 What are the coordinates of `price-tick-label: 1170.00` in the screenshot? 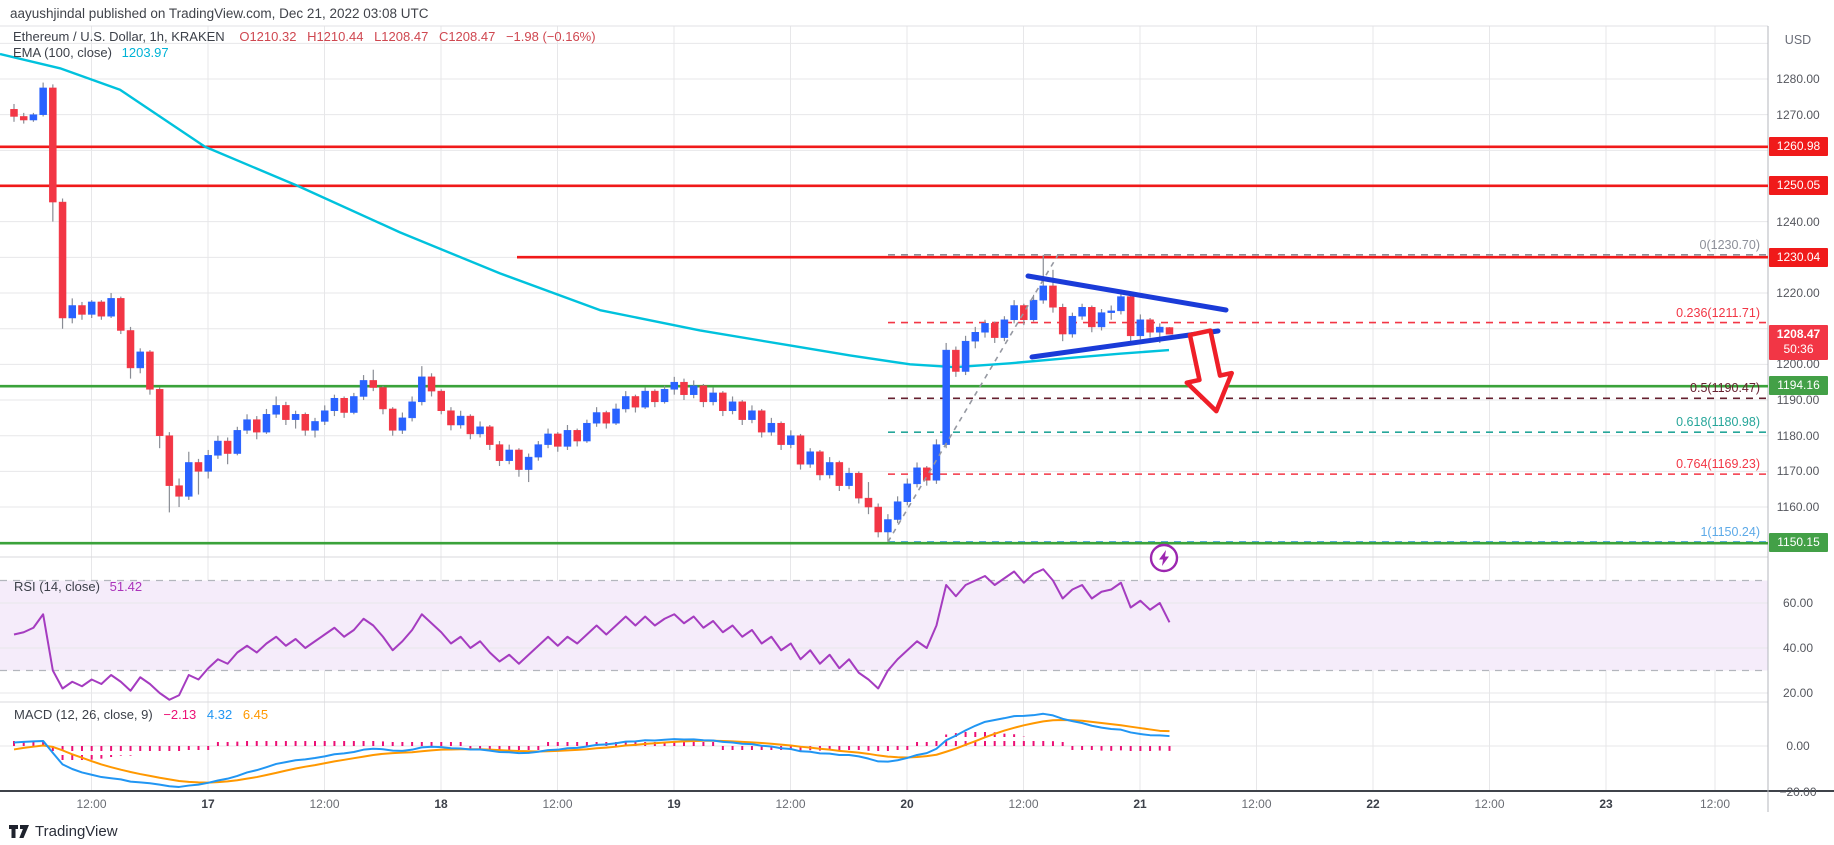 It's located at (1798, 471).